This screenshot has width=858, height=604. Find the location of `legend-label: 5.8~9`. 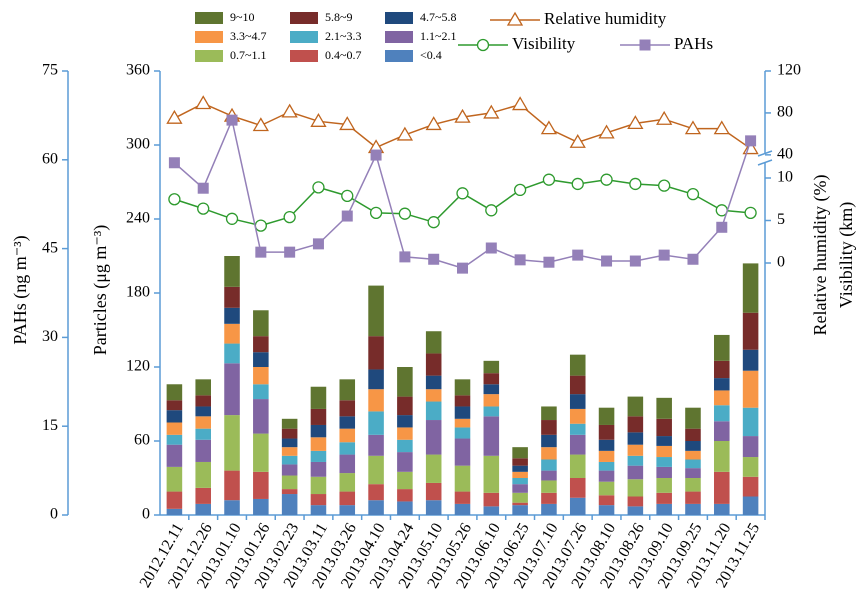

legend-label: 5.8~9 is located at coordinates (339, 17).